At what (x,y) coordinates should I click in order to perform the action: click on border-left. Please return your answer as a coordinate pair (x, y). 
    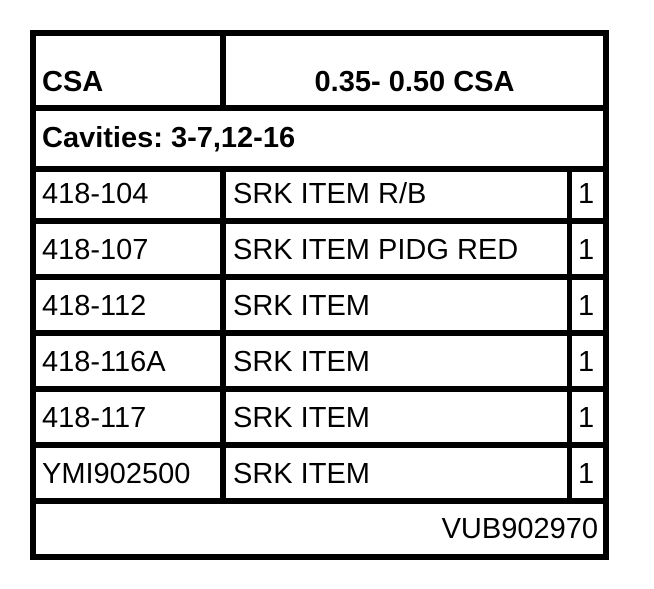
    Looking at the image, I should click on (33, 295).